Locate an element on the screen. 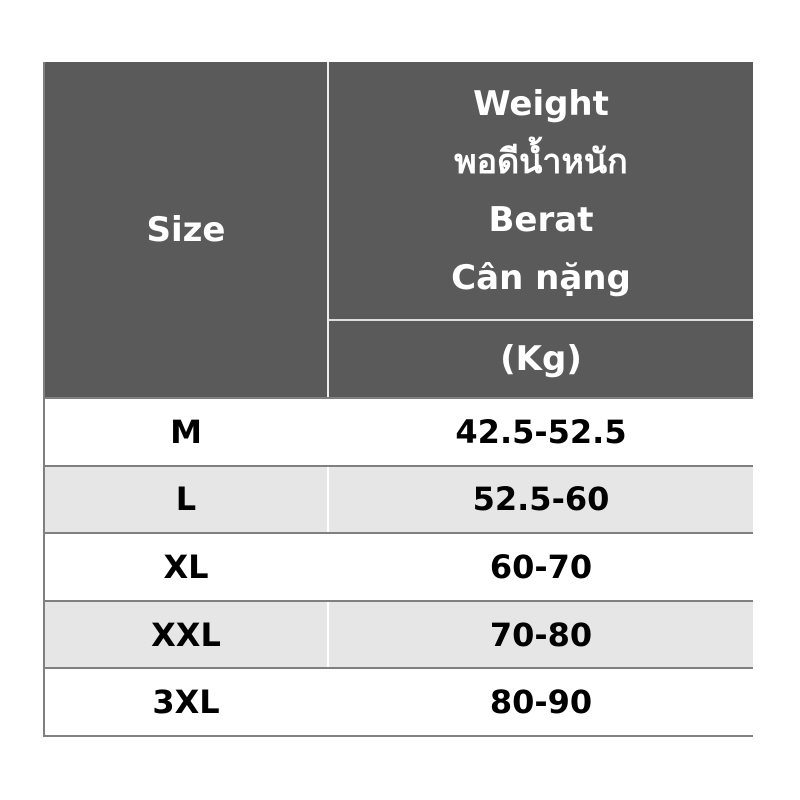 The height and width of the screenshot is (800, 800). size-cell: XXL is located at coordinates (187, 634).